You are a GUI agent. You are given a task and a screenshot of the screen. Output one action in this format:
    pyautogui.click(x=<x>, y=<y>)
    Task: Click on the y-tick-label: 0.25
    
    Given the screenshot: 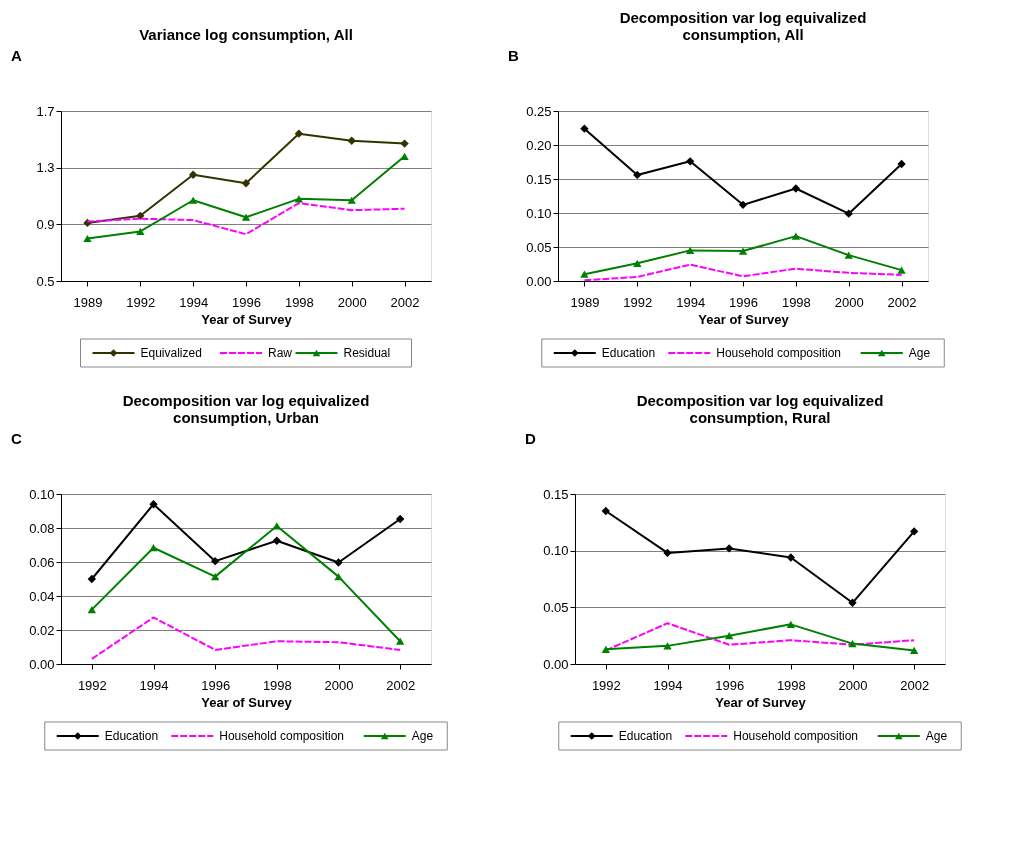 What is the action you would take?
    pyautogui.click(x=539, y=111)
    